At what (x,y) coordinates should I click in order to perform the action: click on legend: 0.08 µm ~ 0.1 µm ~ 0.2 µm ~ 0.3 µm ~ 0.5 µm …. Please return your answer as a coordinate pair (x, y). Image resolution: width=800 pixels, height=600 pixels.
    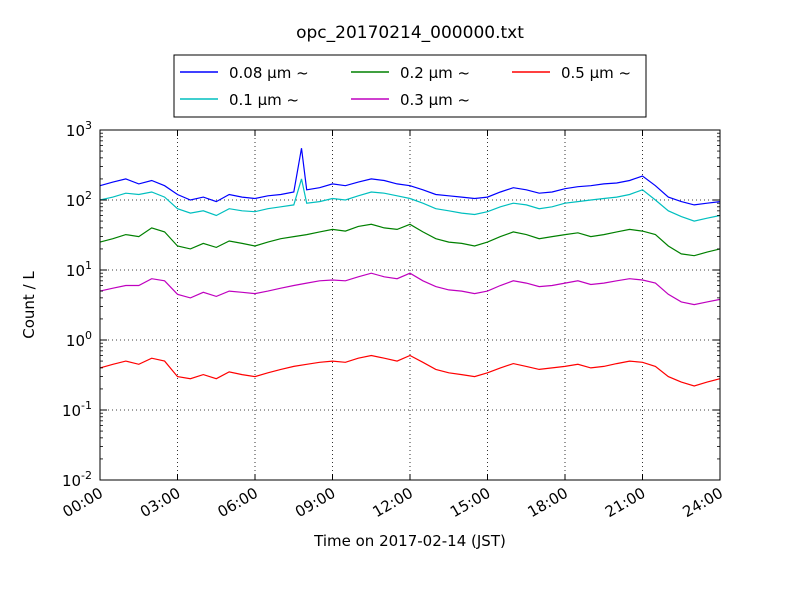
    Looking at the image, I should click on (410, 86).